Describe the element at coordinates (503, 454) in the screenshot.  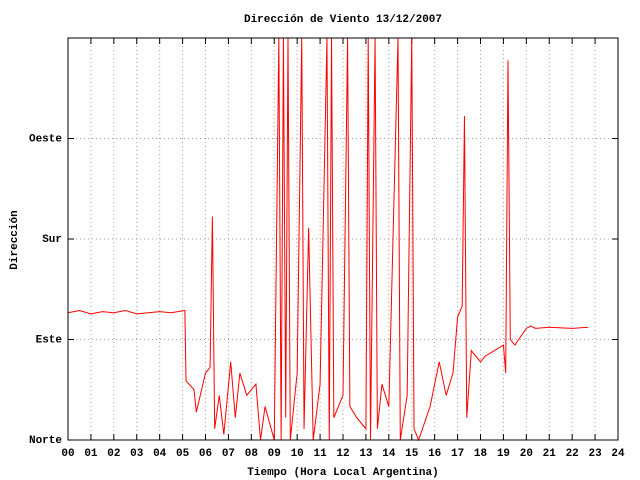
I see `x-tick-label: 19` at that location.